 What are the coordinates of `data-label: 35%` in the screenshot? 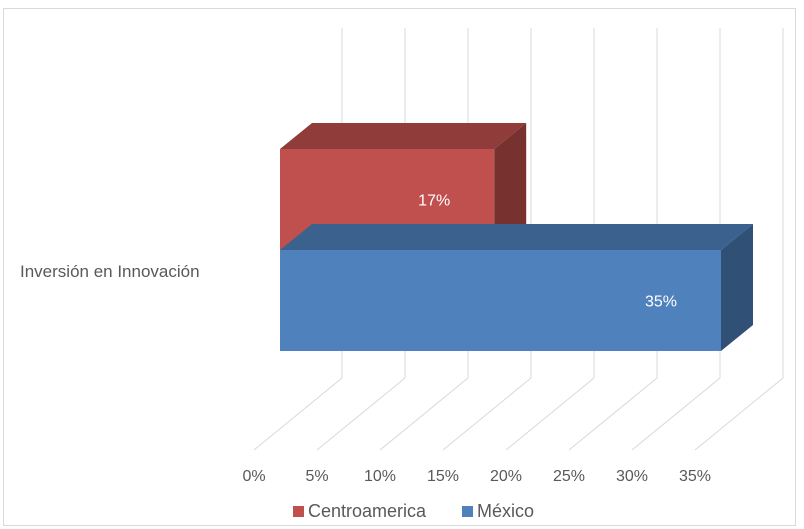 It's located at (661, 302).